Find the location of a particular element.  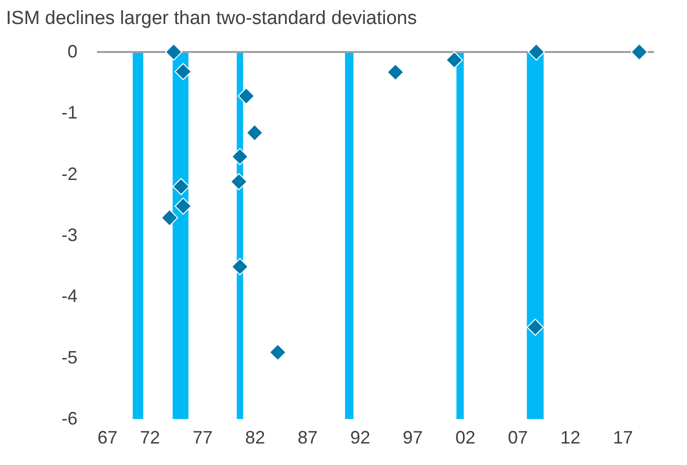

x-tick-label: 07 is located at coordinates (518, 438).